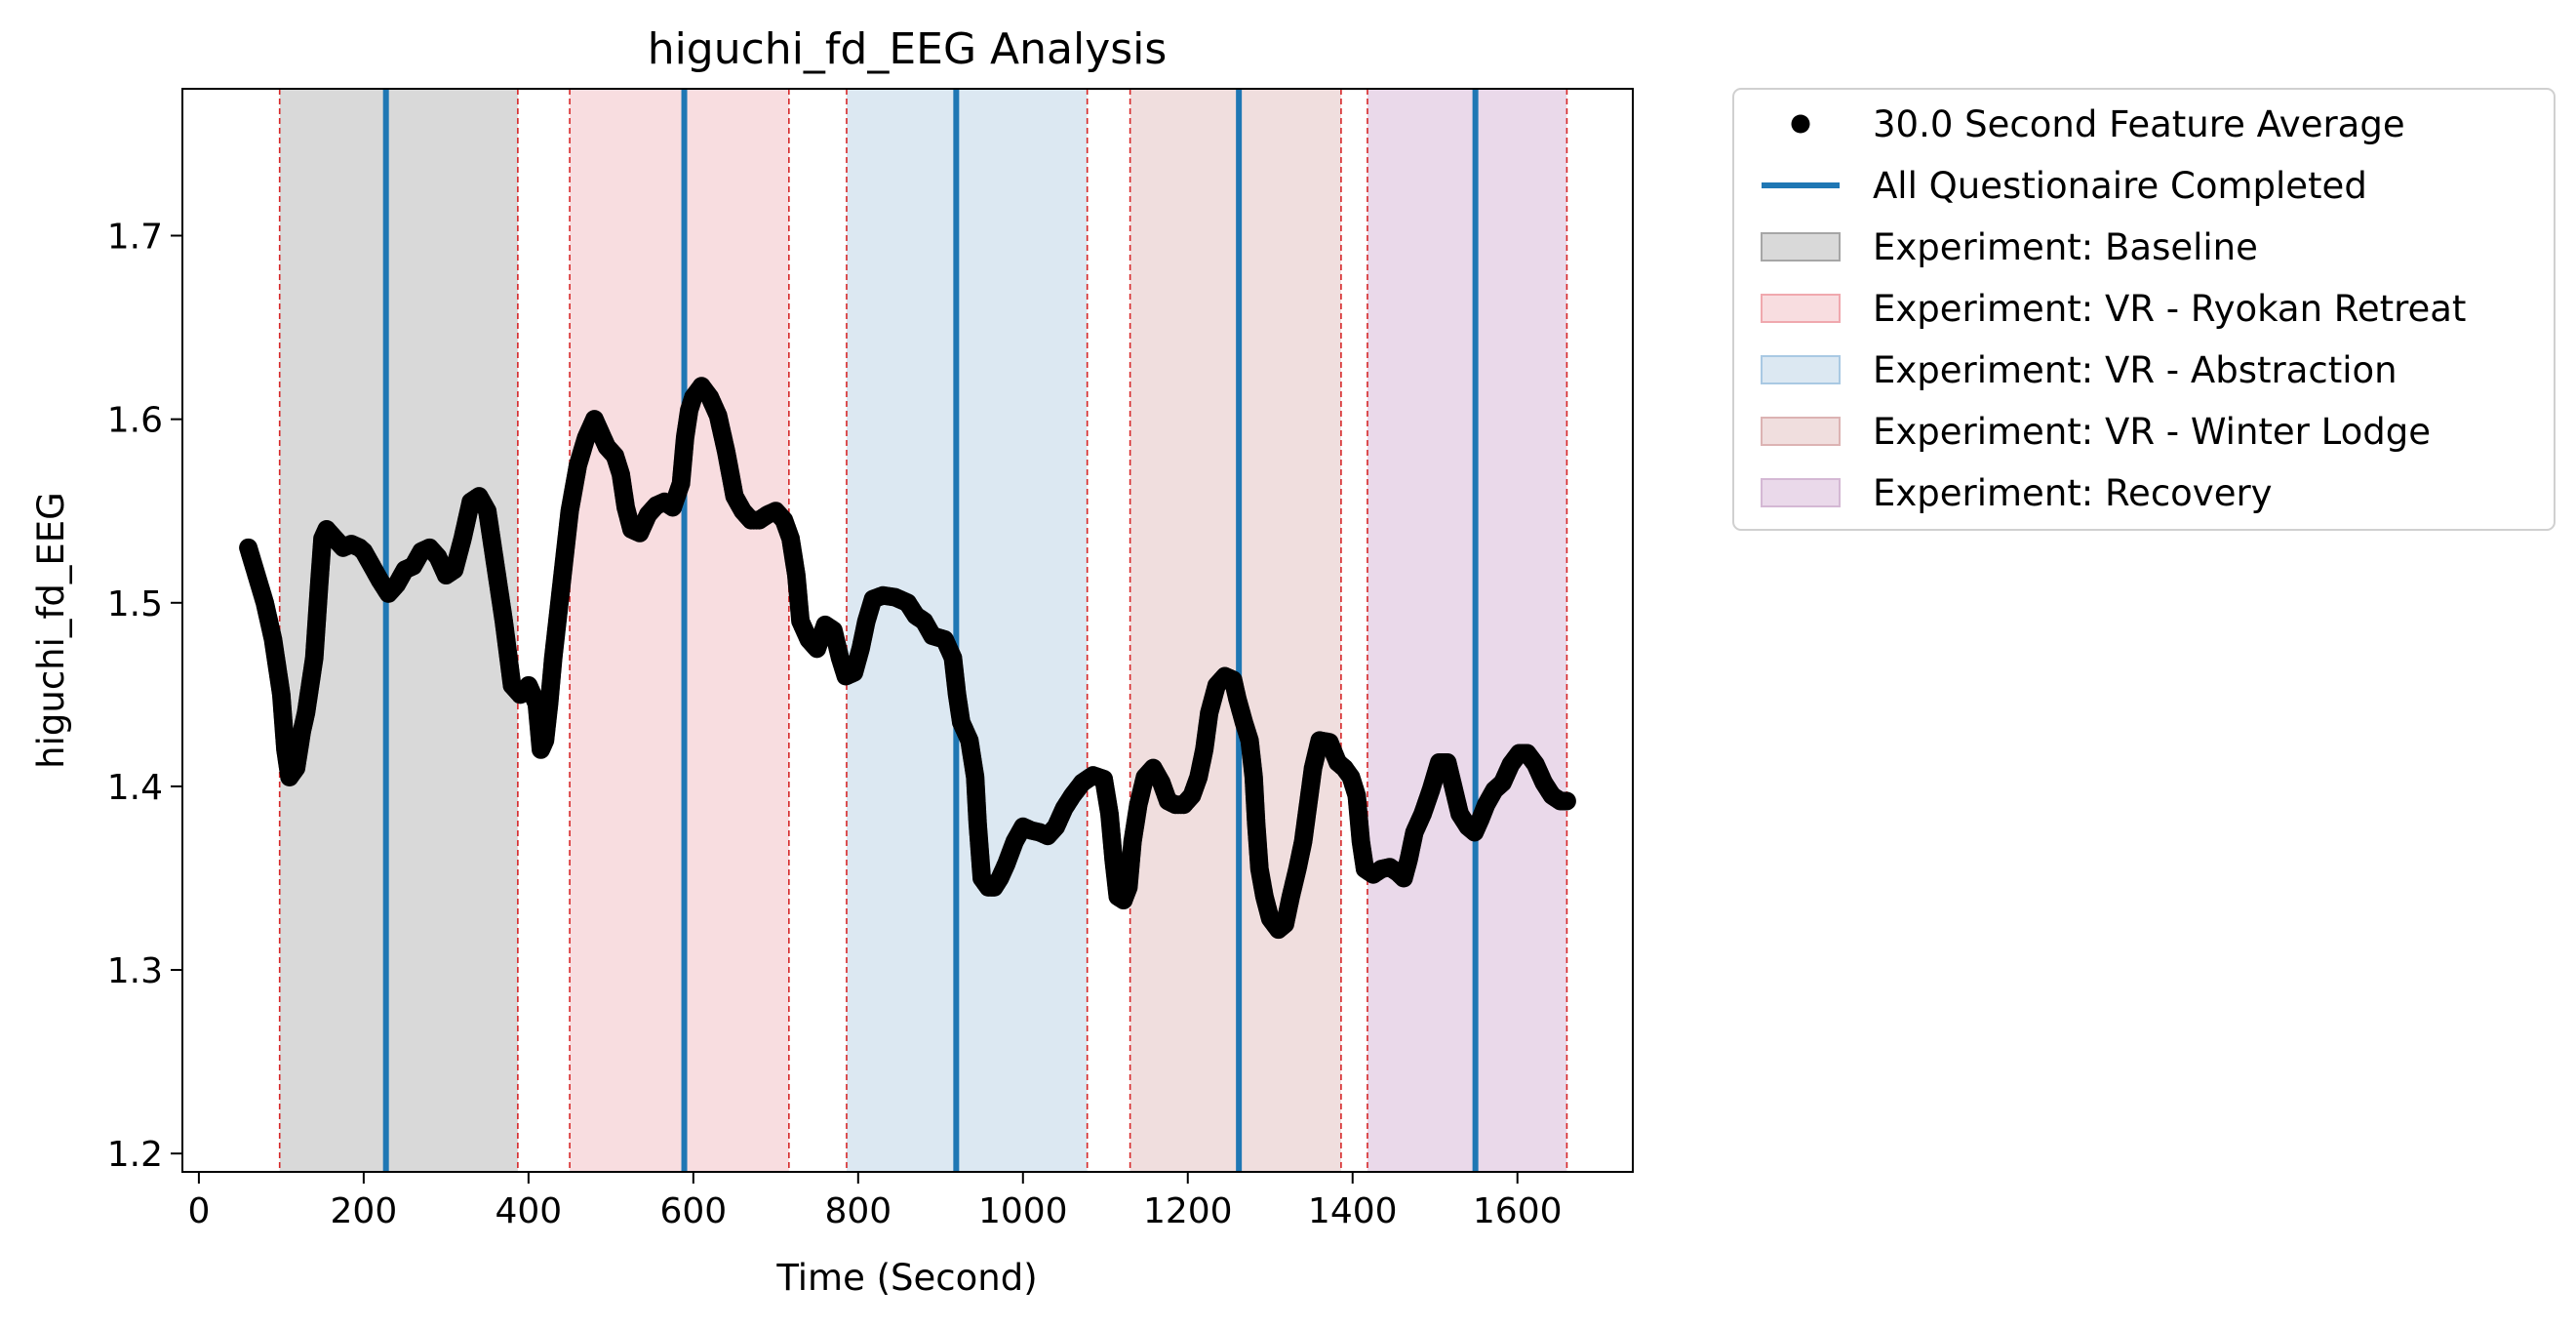  I want to click on legend-item-5: Experiment: VR - Winter Lodge, so click(2096, 432).